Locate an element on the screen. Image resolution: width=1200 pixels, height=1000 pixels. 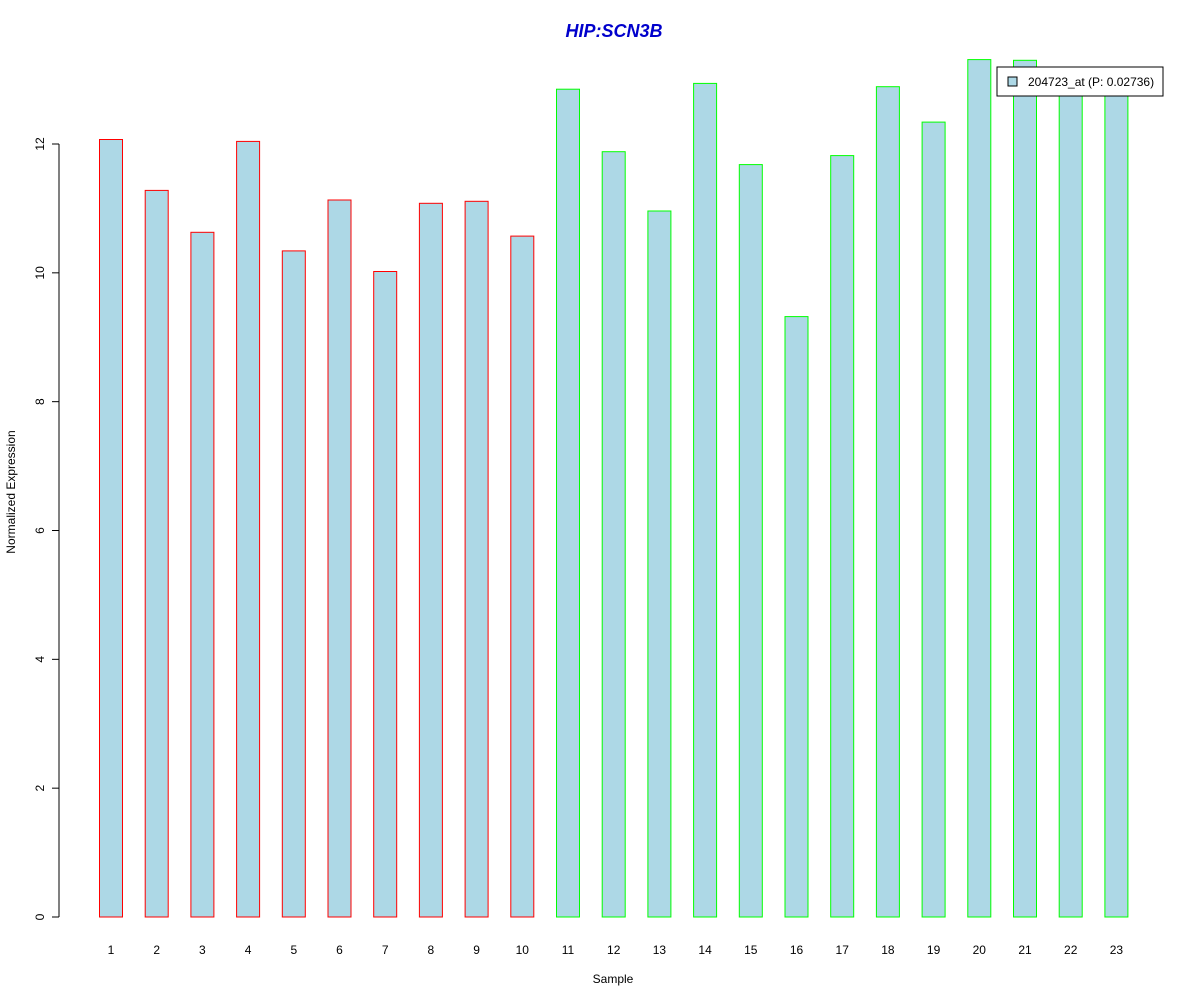
x-tick-label: 15 is located at coordinates (751, 950).